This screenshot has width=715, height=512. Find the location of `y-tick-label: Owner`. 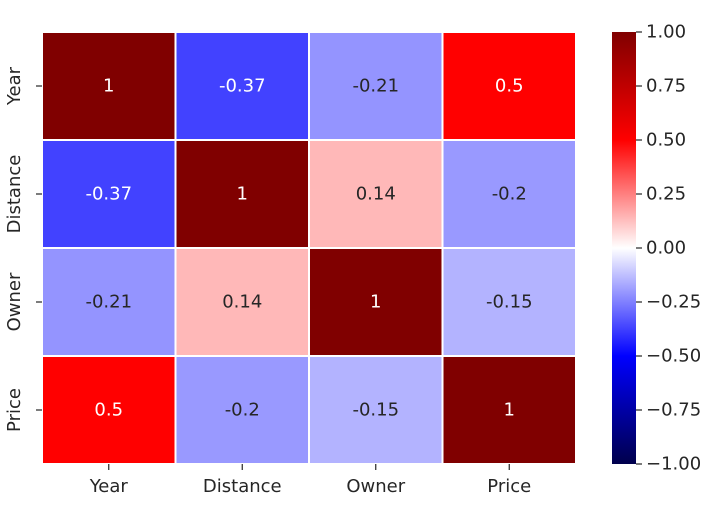

y-tick-label: Owner is located at coordinates (14, 301).